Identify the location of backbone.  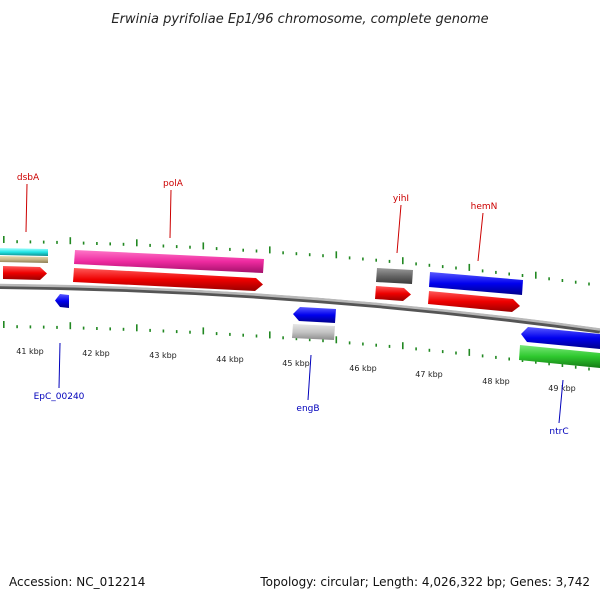
(300, 307).